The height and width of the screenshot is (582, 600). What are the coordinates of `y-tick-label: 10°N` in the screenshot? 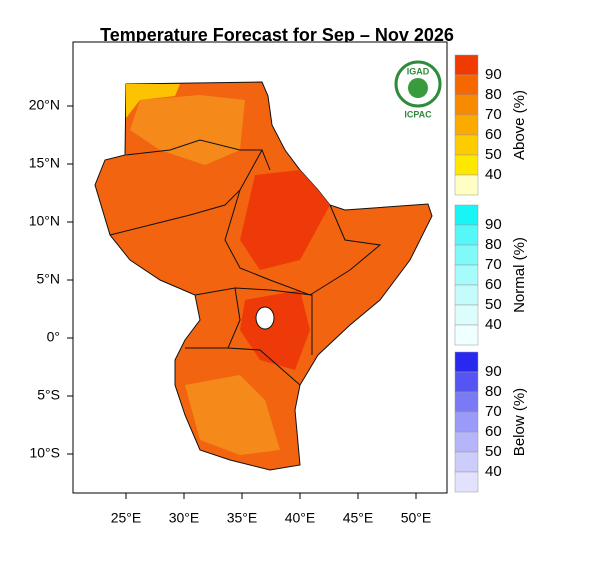 It's located at (44, 221).